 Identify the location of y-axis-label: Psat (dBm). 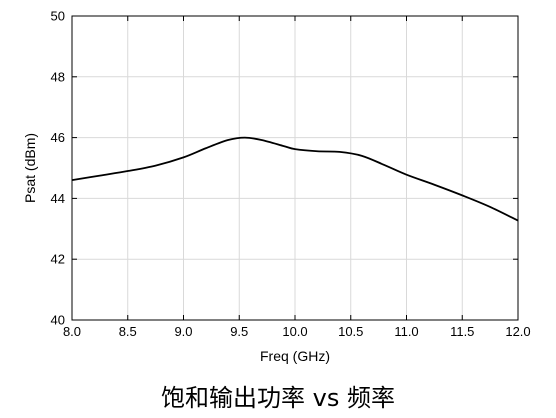
(30, 168).